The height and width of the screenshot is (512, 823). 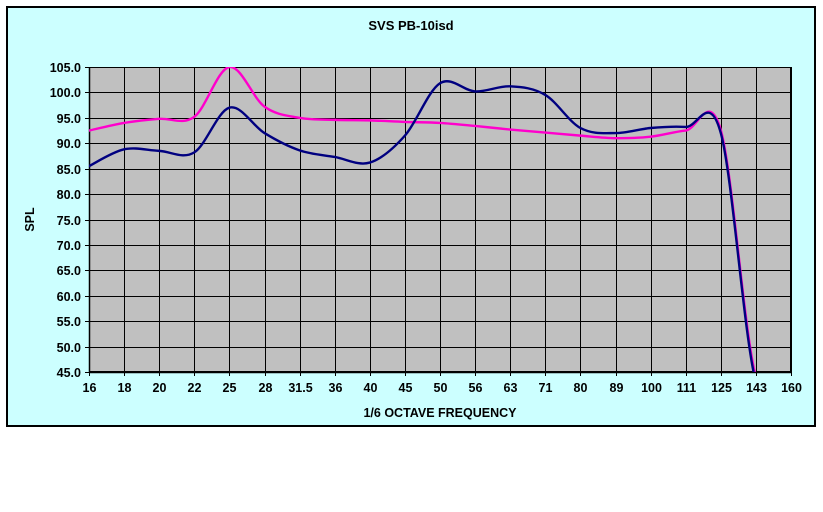 I want to click on x-tick-label: 111, so click(x=687, y=388).